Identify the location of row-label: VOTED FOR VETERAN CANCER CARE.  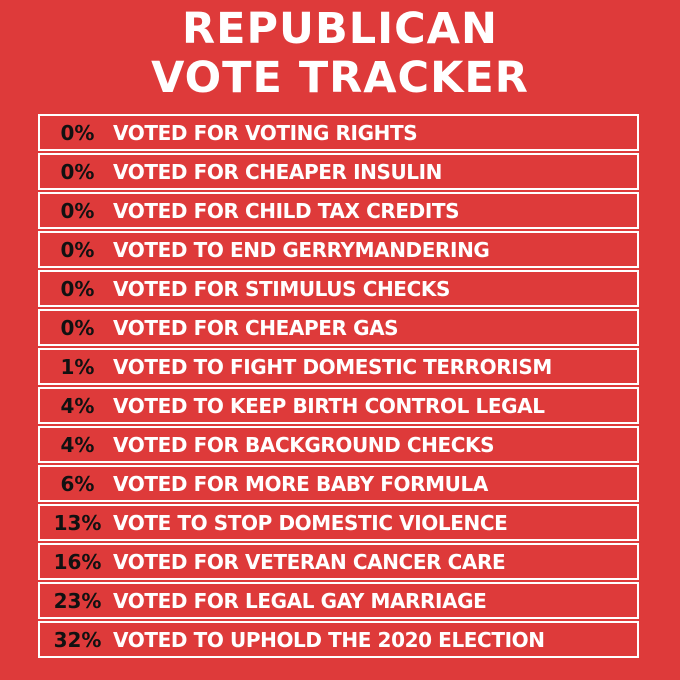
(309, 561).